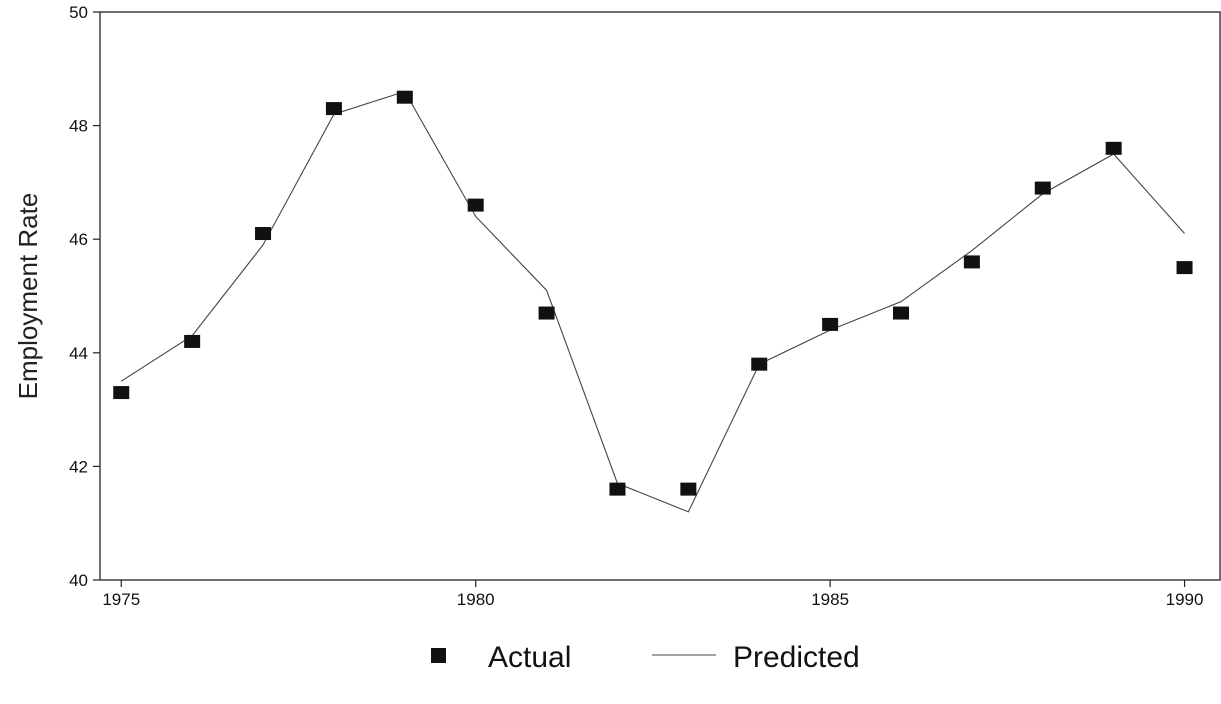 The image size is (1221, 704). I want to click on actual-point-1983, so click(688, 489).